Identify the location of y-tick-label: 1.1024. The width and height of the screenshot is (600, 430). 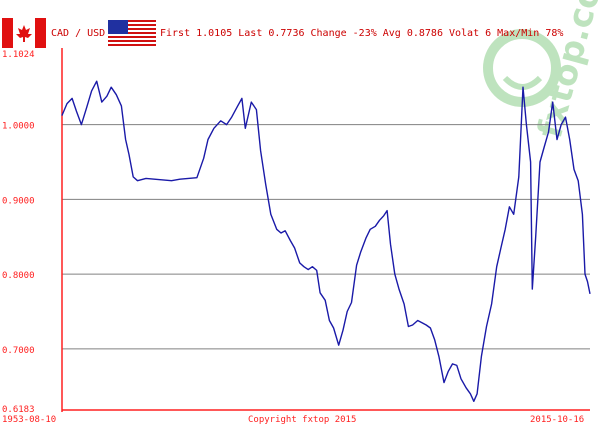
(18, 55).